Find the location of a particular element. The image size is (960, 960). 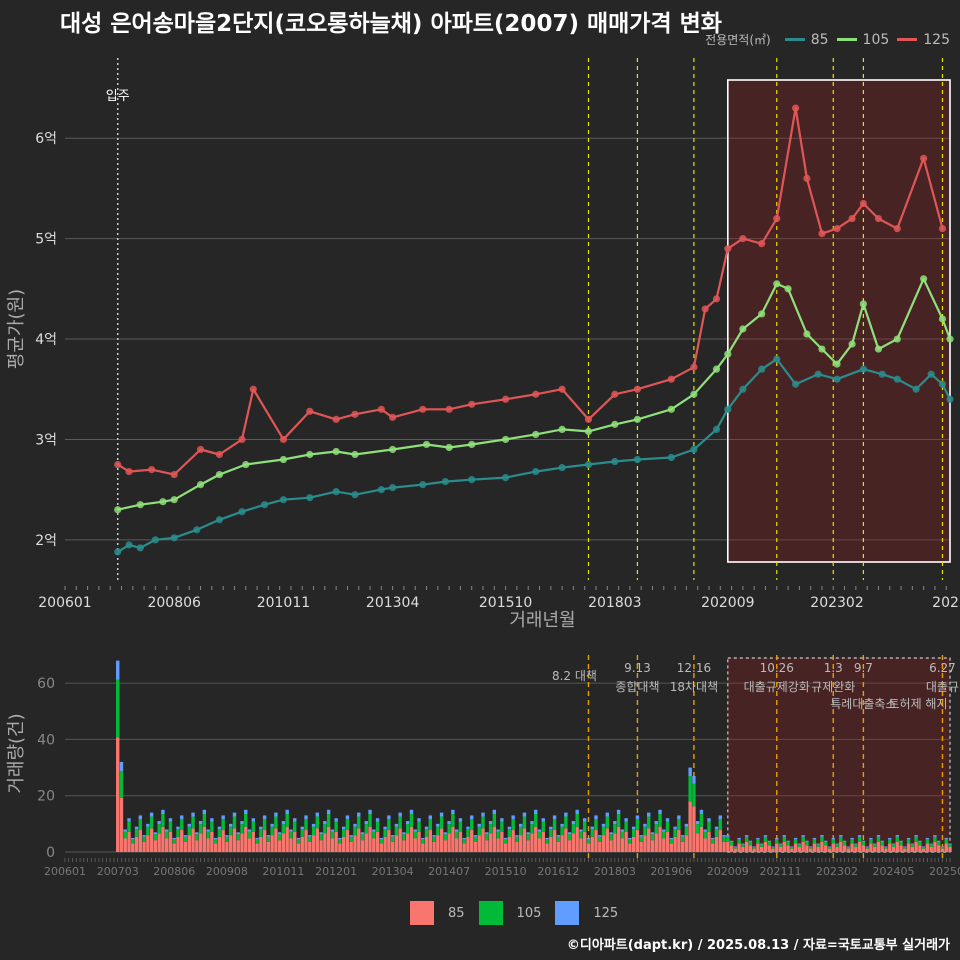

x-tick-label: 200806 is located at coordinates (174, 603).